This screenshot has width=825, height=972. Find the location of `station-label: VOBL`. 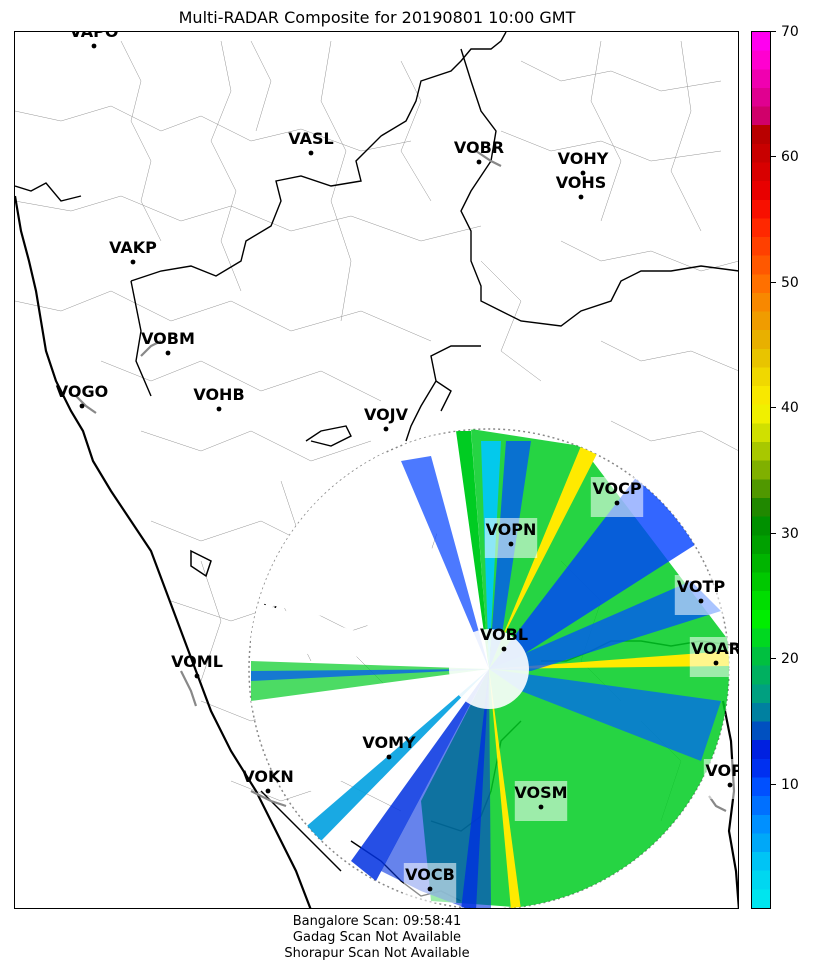

station-label: VOBL is located at coordinates (504, 634).